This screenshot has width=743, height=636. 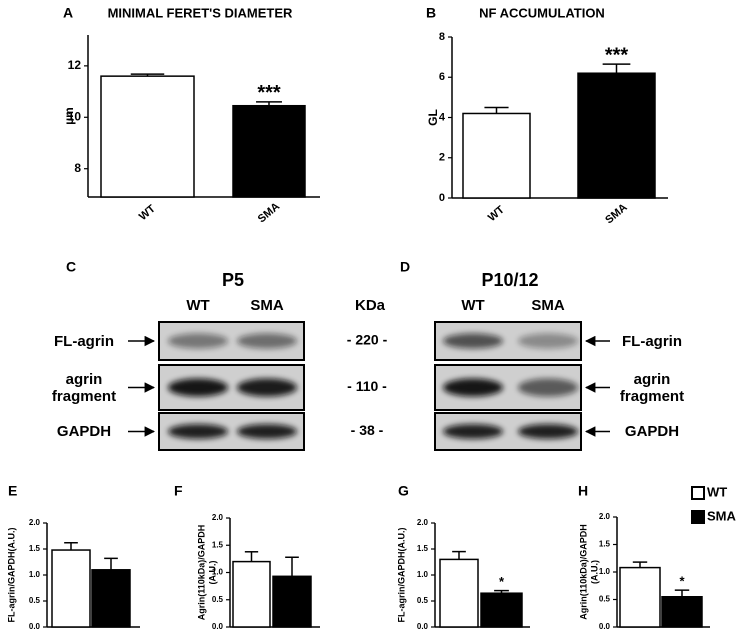 What do you see at coordinates (431, 13) in the screenshot?
I see `panel-letter: B` at bounding box center [431, 13].